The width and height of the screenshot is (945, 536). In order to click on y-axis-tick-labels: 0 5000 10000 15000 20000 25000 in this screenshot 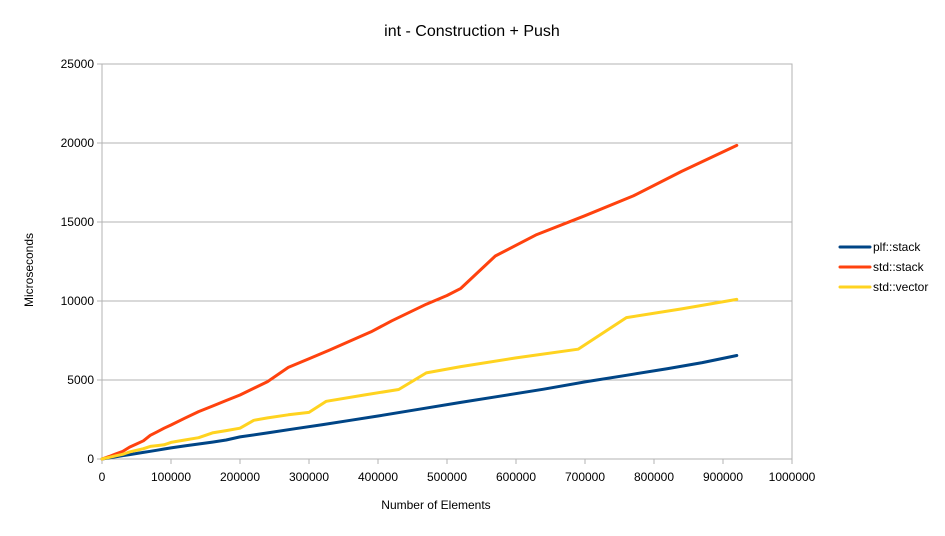, I will do `click(78, 261)`.